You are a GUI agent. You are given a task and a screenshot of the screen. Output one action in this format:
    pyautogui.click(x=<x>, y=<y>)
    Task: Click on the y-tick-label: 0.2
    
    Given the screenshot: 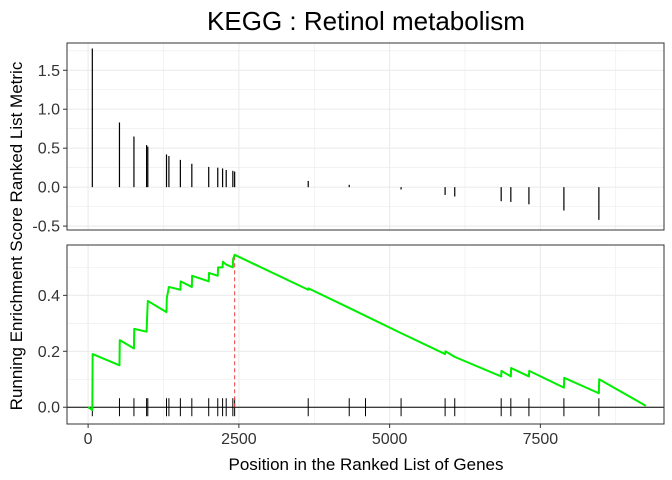 What is the action you would take?
    pyautogui.click(x=49, y=352)
    